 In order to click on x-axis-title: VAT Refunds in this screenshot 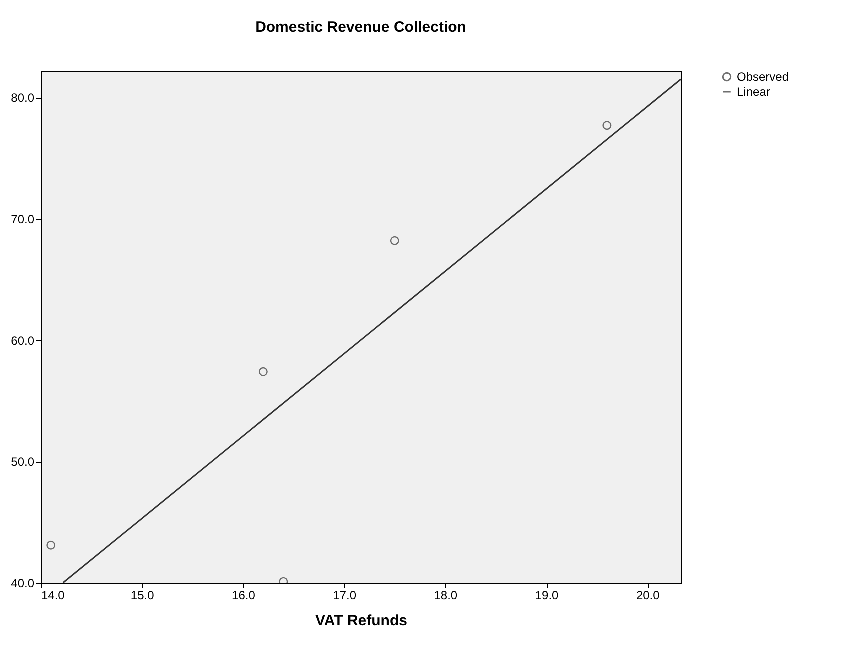, I will do `click(362, 621)`.